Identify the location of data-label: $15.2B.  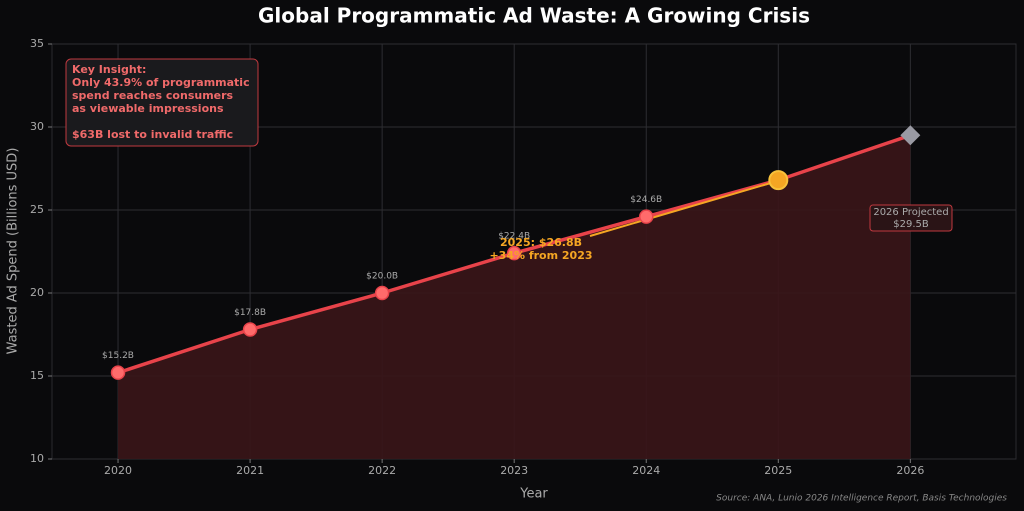
(118, 356).